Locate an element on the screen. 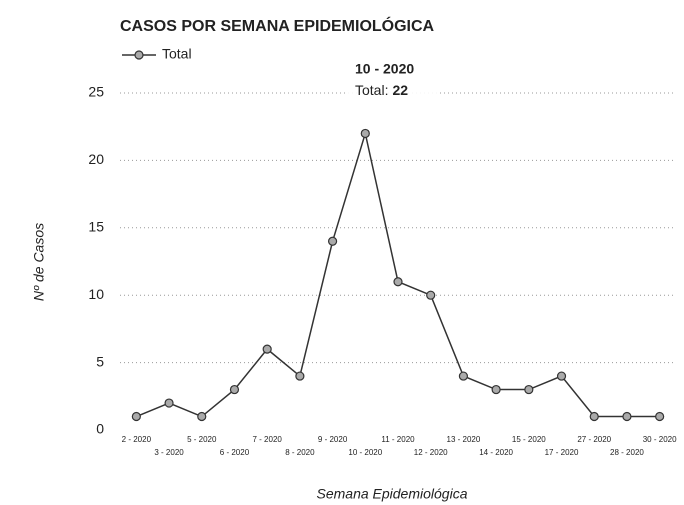 This screenshot has width=684, height=505. y-tick-label: 20 is located at coordinates (96, 159).